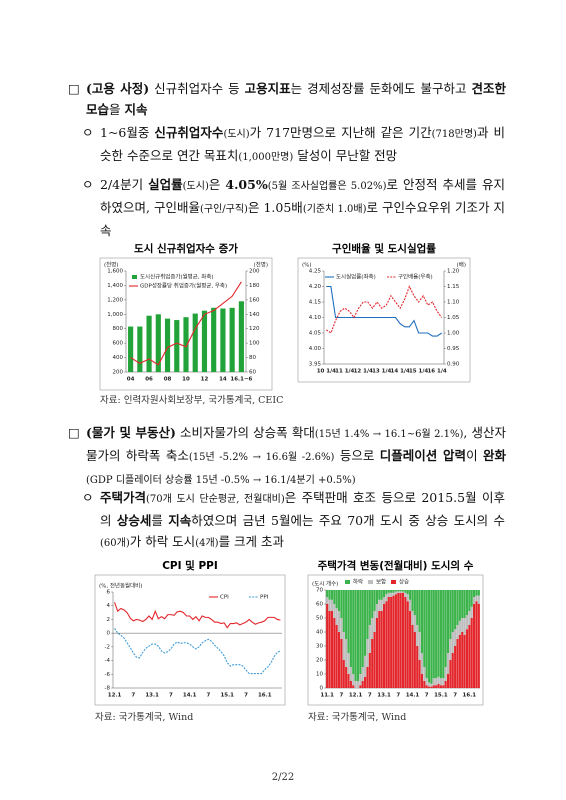 This screenshot has height=800, width=566. Describe the element at coordinates (340, 132) in the screenshot. I see `text-run: 가 717만명으로 지난해 같은 기간` at that location.